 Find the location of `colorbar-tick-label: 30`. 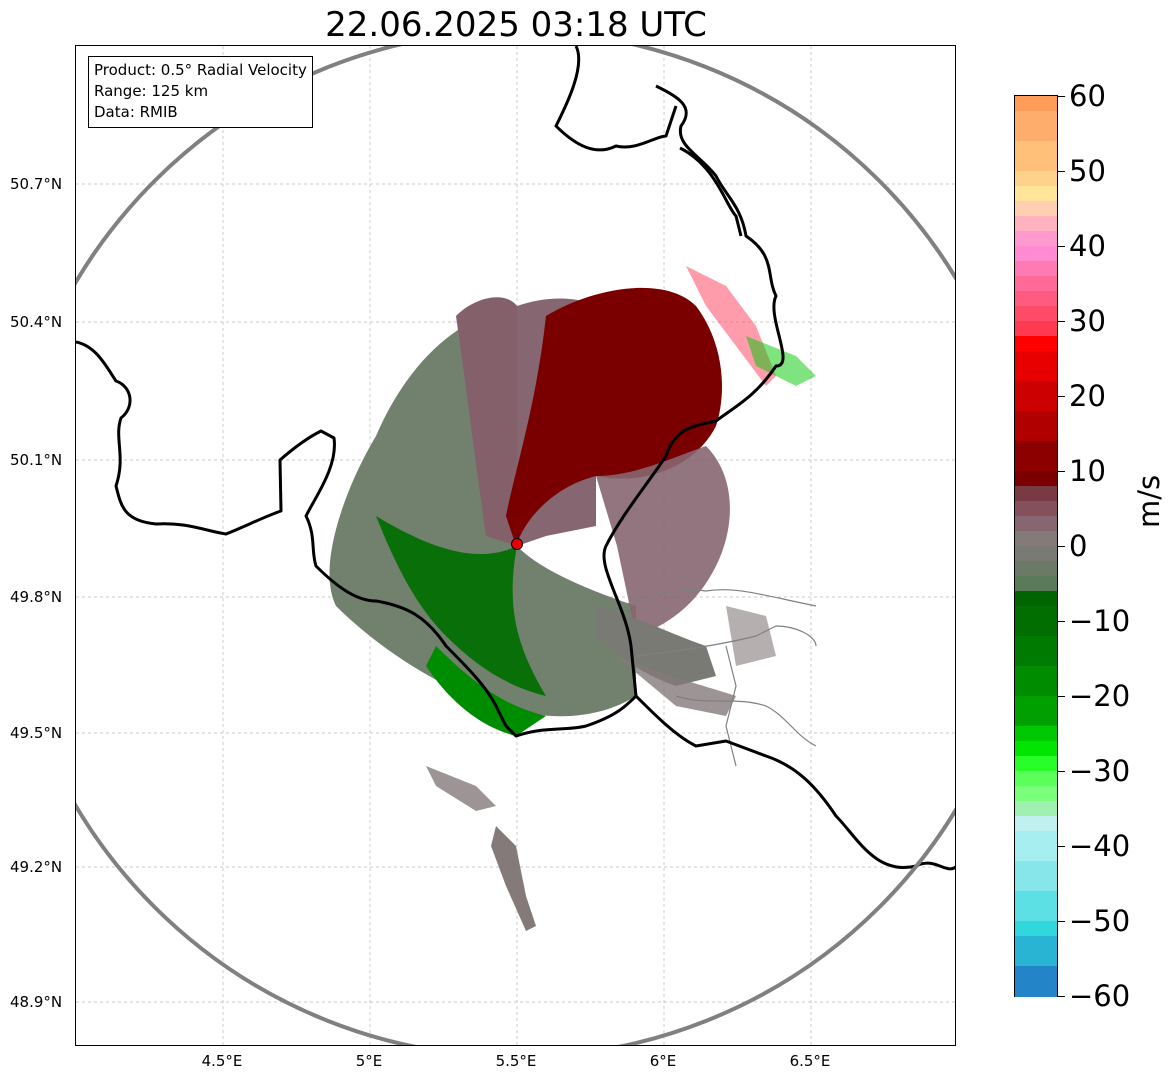

colorbar-tick-label: 30 is located at coordinates (1087, 321).